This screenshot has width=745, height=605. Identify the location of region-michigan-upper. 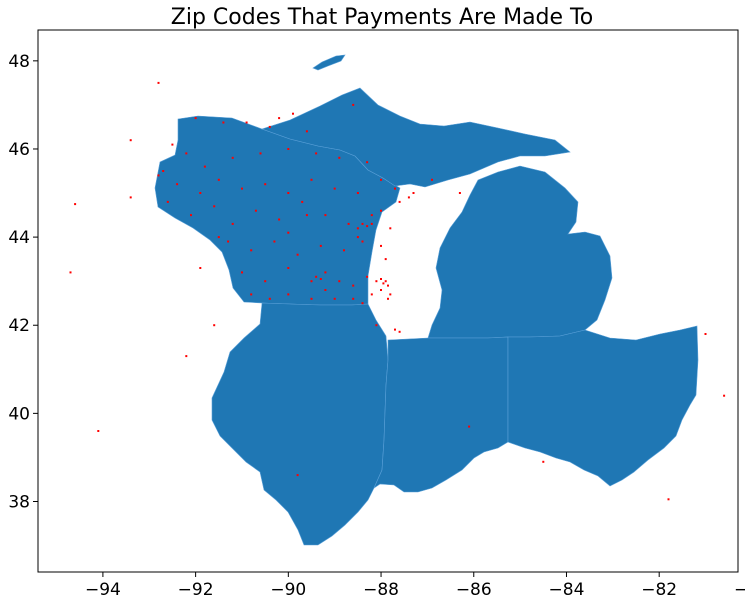
(416, 137).